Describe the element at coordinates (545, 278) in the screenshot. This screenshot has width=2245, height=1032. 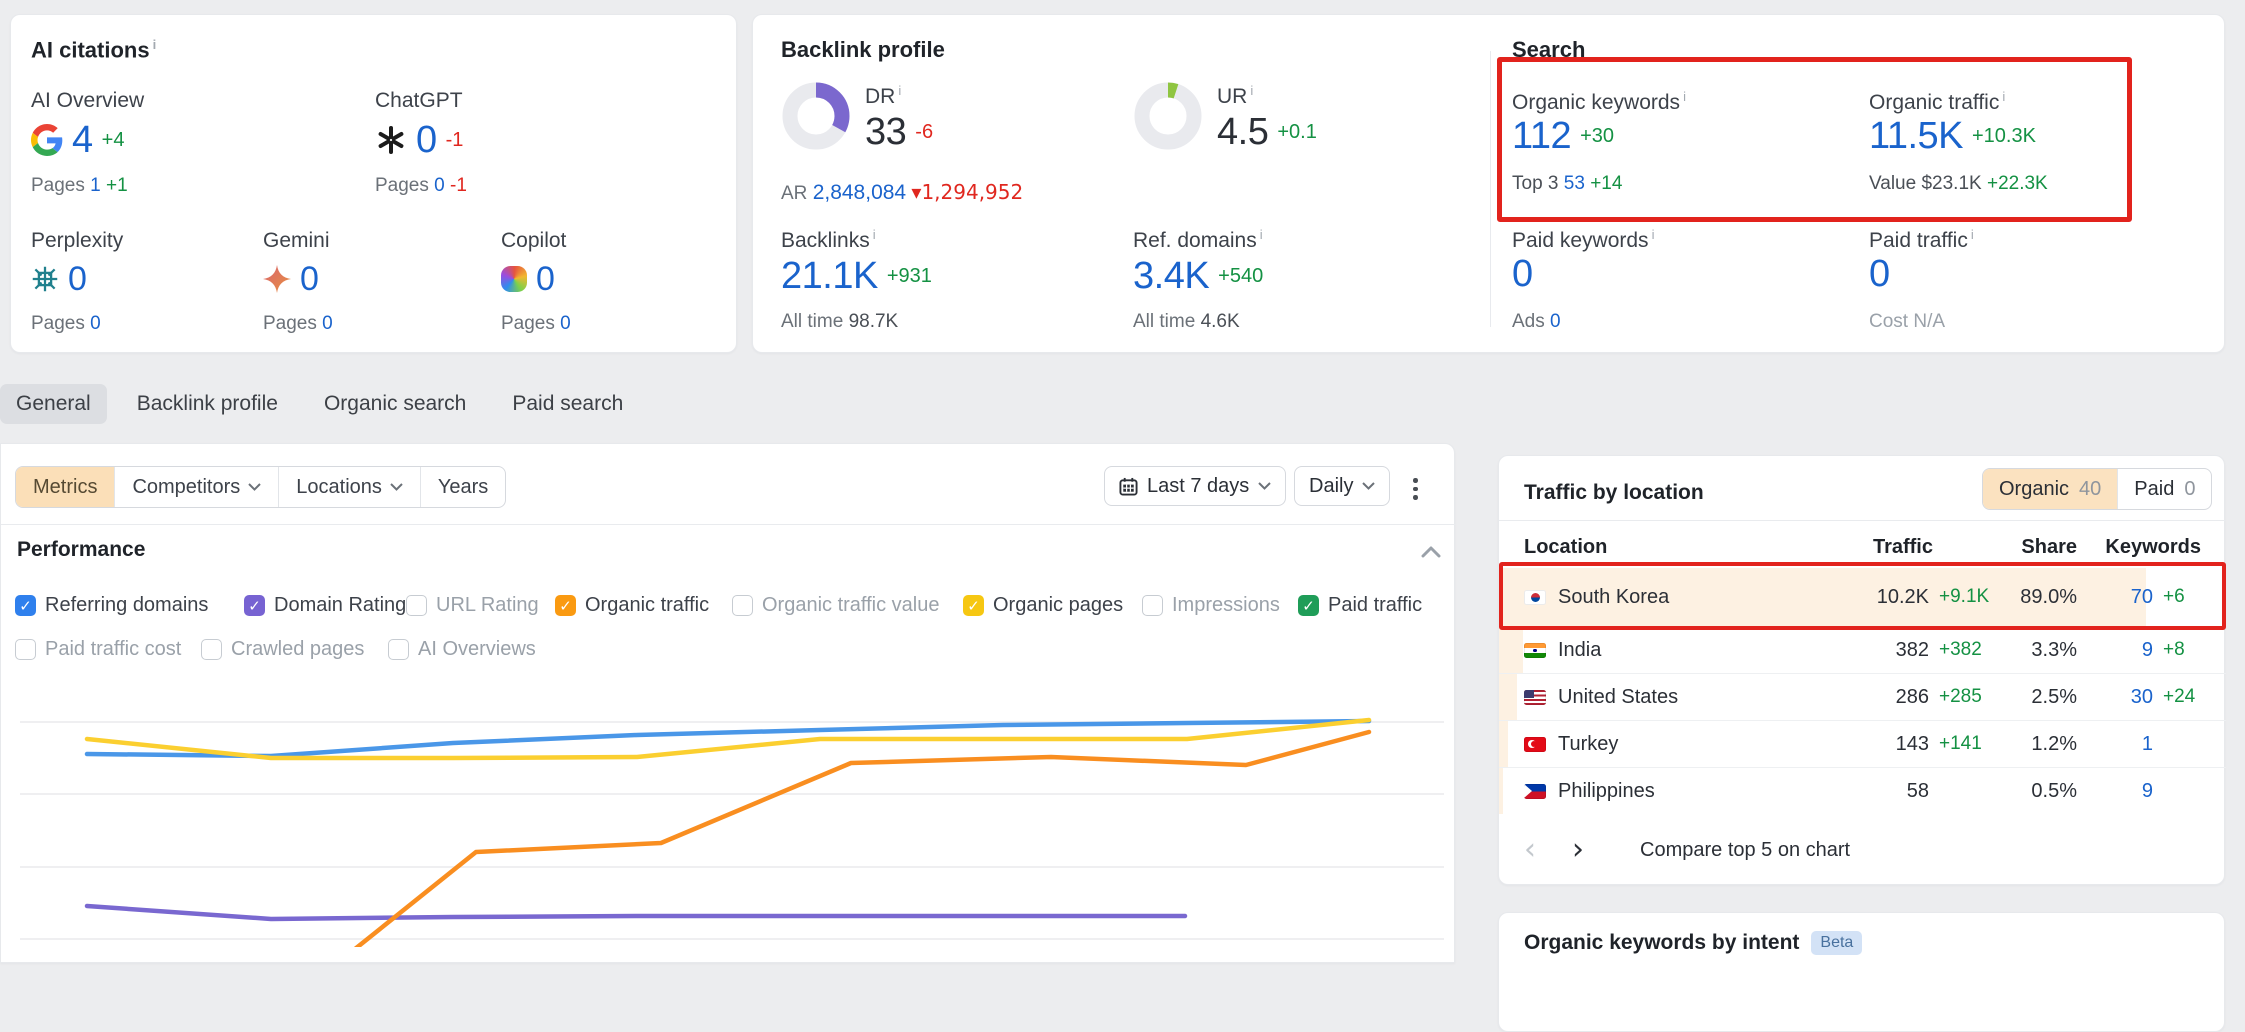
I see `copilot-value: 0` at that location.